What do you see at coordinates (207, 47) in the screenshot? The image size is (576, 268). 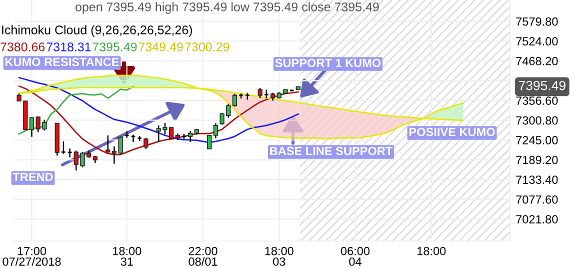 I see `annotation: 7300.29` at bounding box center [207, 47].